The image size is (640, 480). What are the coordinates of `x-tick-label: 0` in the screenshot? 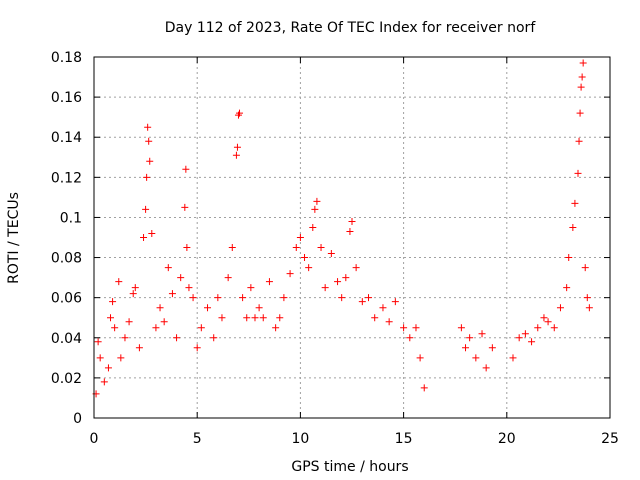 It's located at (94, 439).